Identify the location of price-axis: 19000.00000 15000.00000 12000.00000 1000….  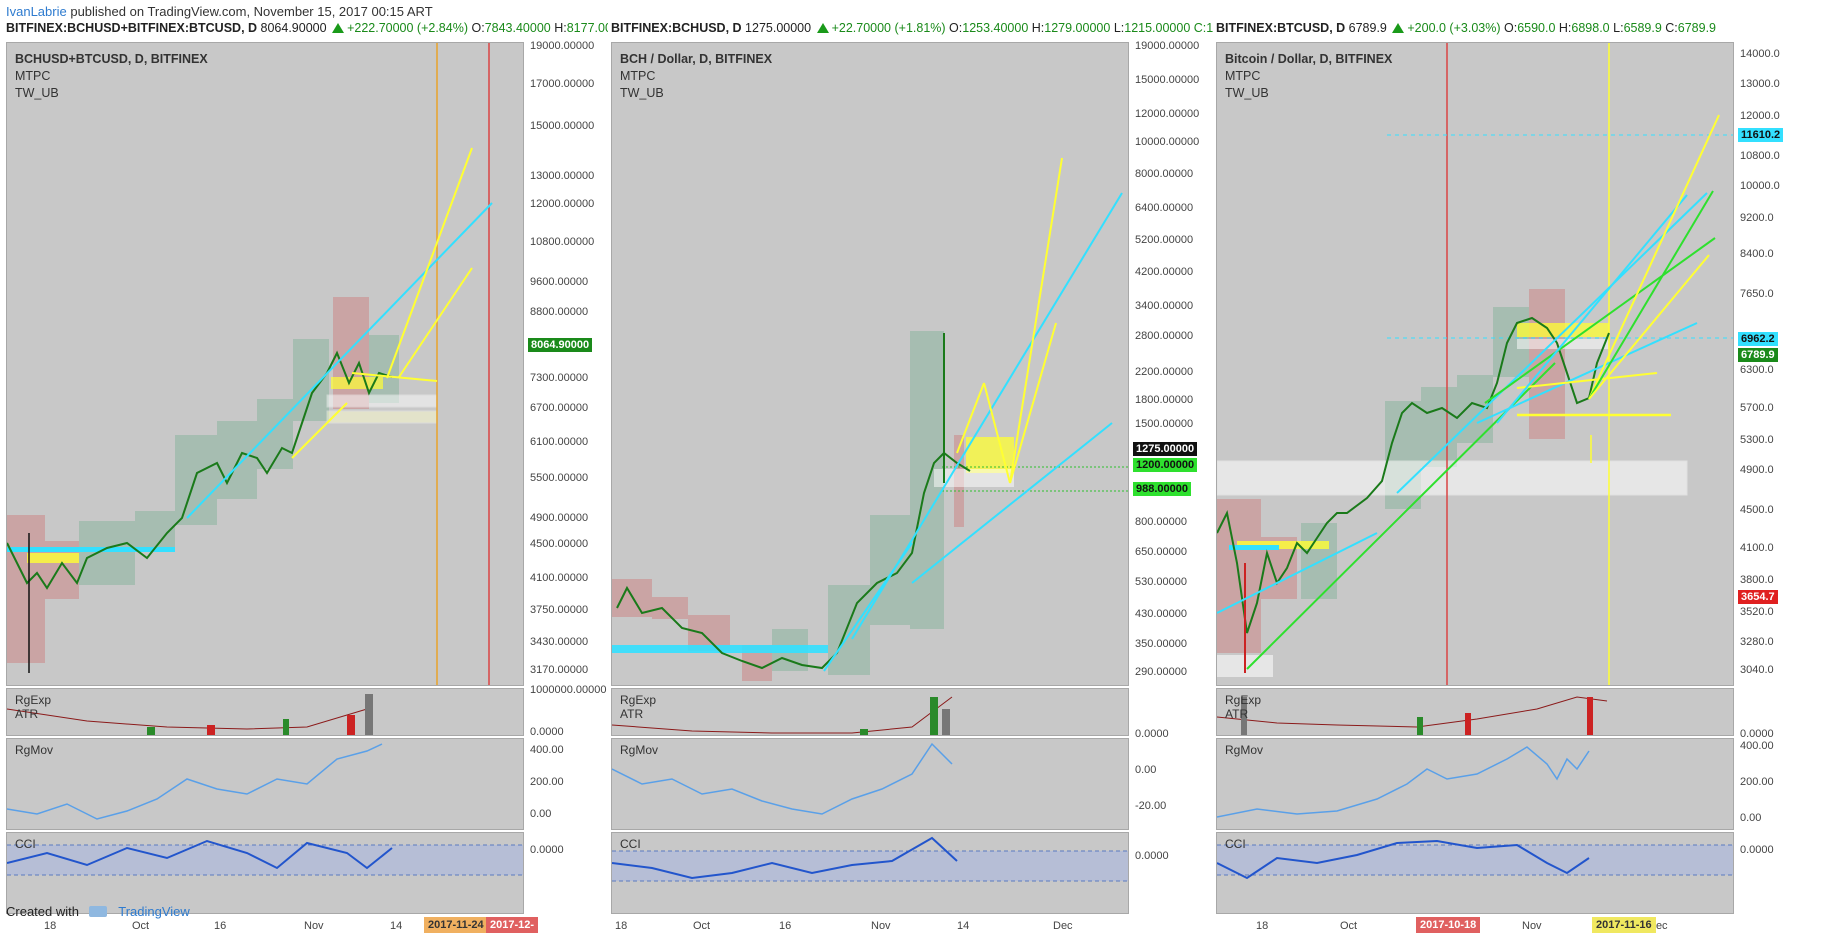
(1172, 477).